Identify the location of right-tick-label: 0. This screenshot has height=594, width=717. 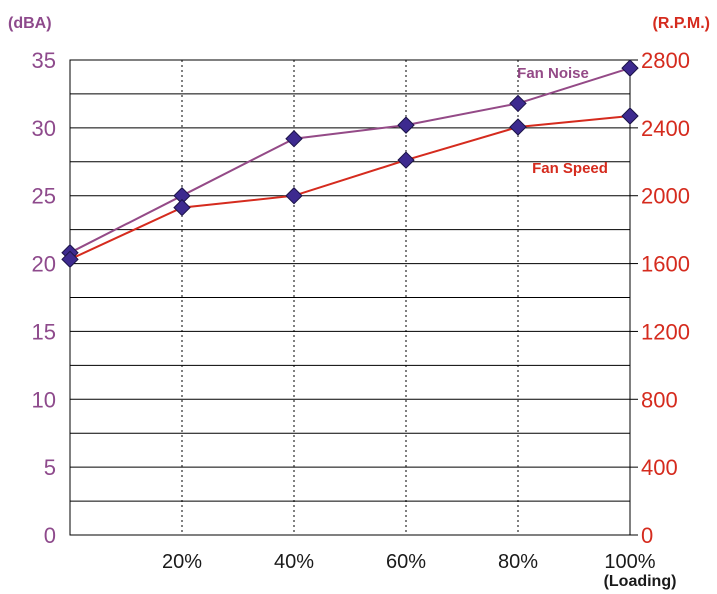
(647, 535).